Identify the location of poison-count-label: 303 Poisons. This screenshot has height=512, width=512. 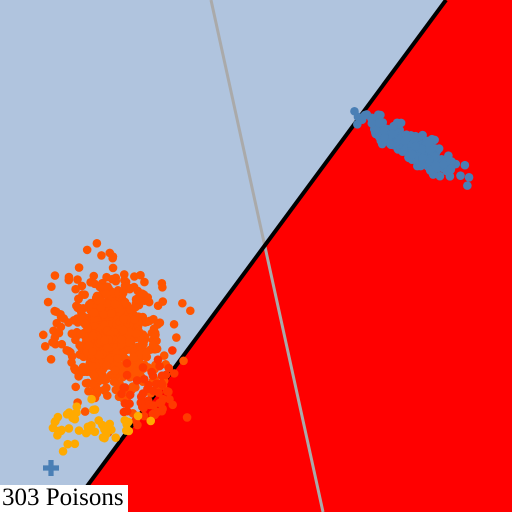
(64, 498).